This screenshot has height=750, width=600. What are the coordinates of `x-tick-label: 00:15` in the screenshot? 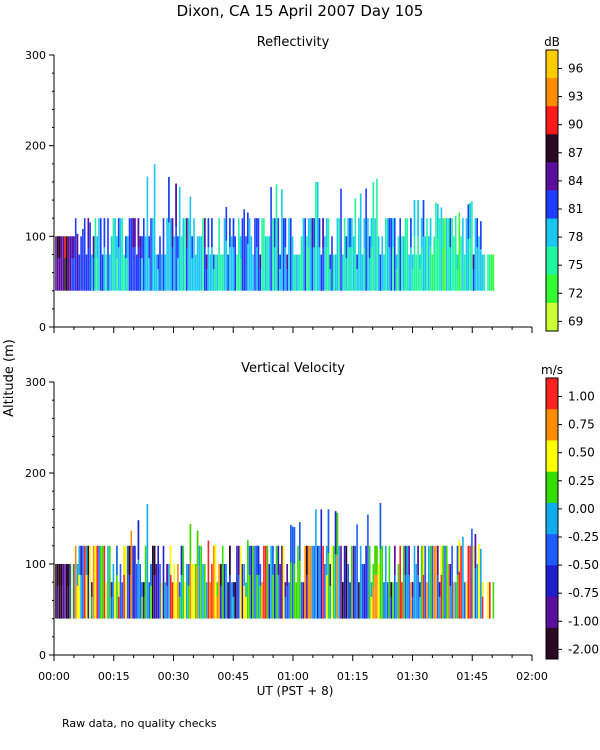 It's located at (114, 676).